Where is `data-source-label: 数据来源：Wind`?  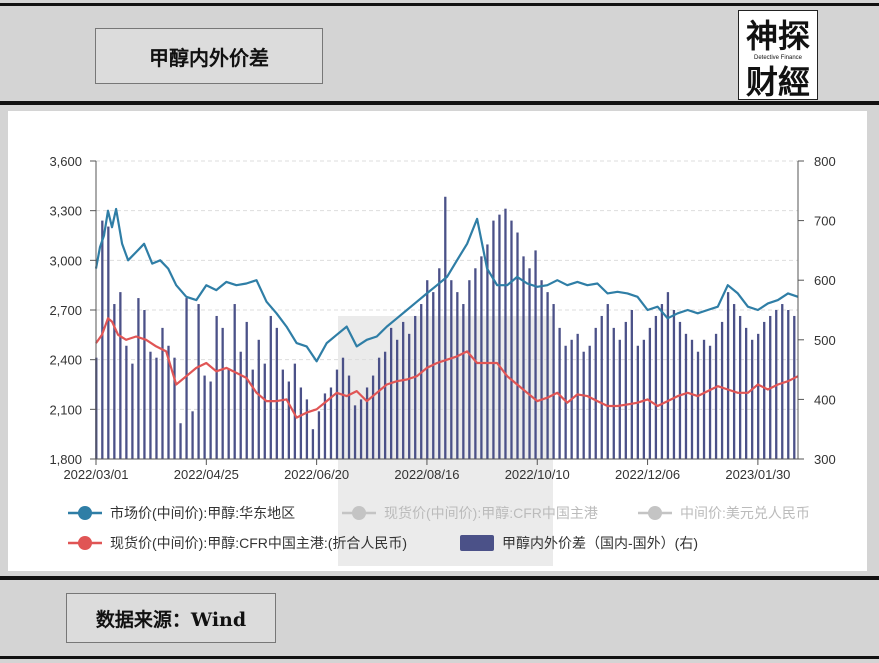
data-source-label: 数据来源：Wind is located at coordinates (171, 618).